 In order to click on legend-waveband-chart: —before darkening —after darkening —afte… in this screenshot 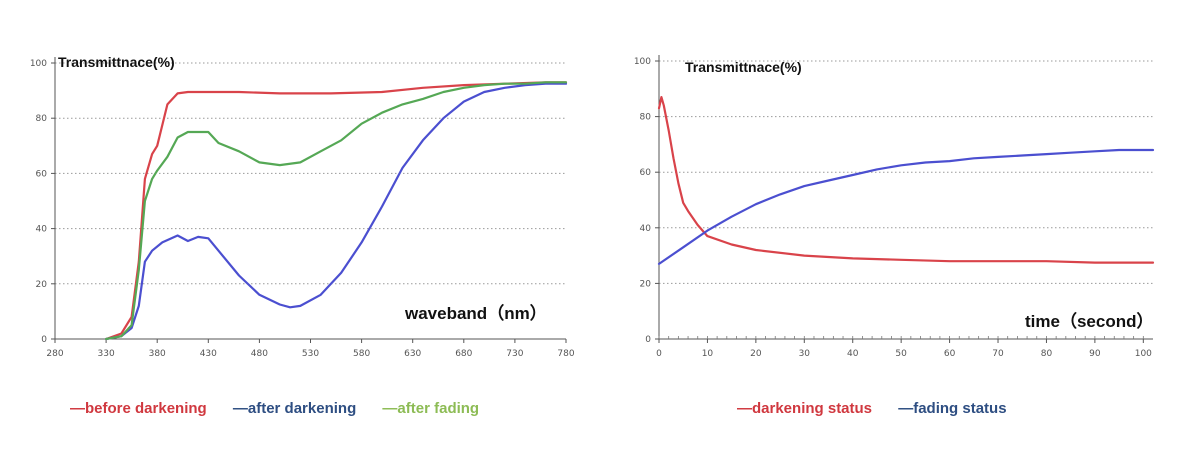, I will do `click(285, 408)`.